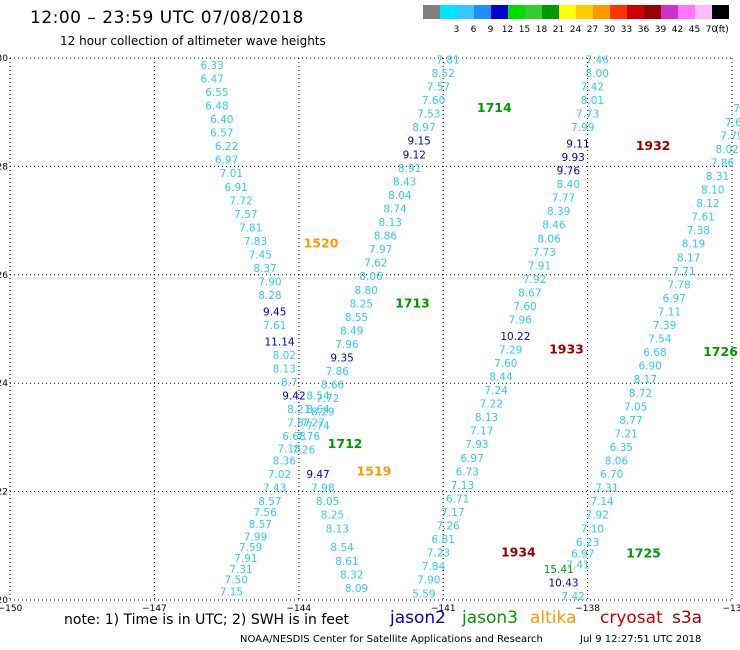  What do you see at coordinates (375, 264) in the screenshot?
I see `wave-height-value: 7.62` at bounding box center [375, 264].